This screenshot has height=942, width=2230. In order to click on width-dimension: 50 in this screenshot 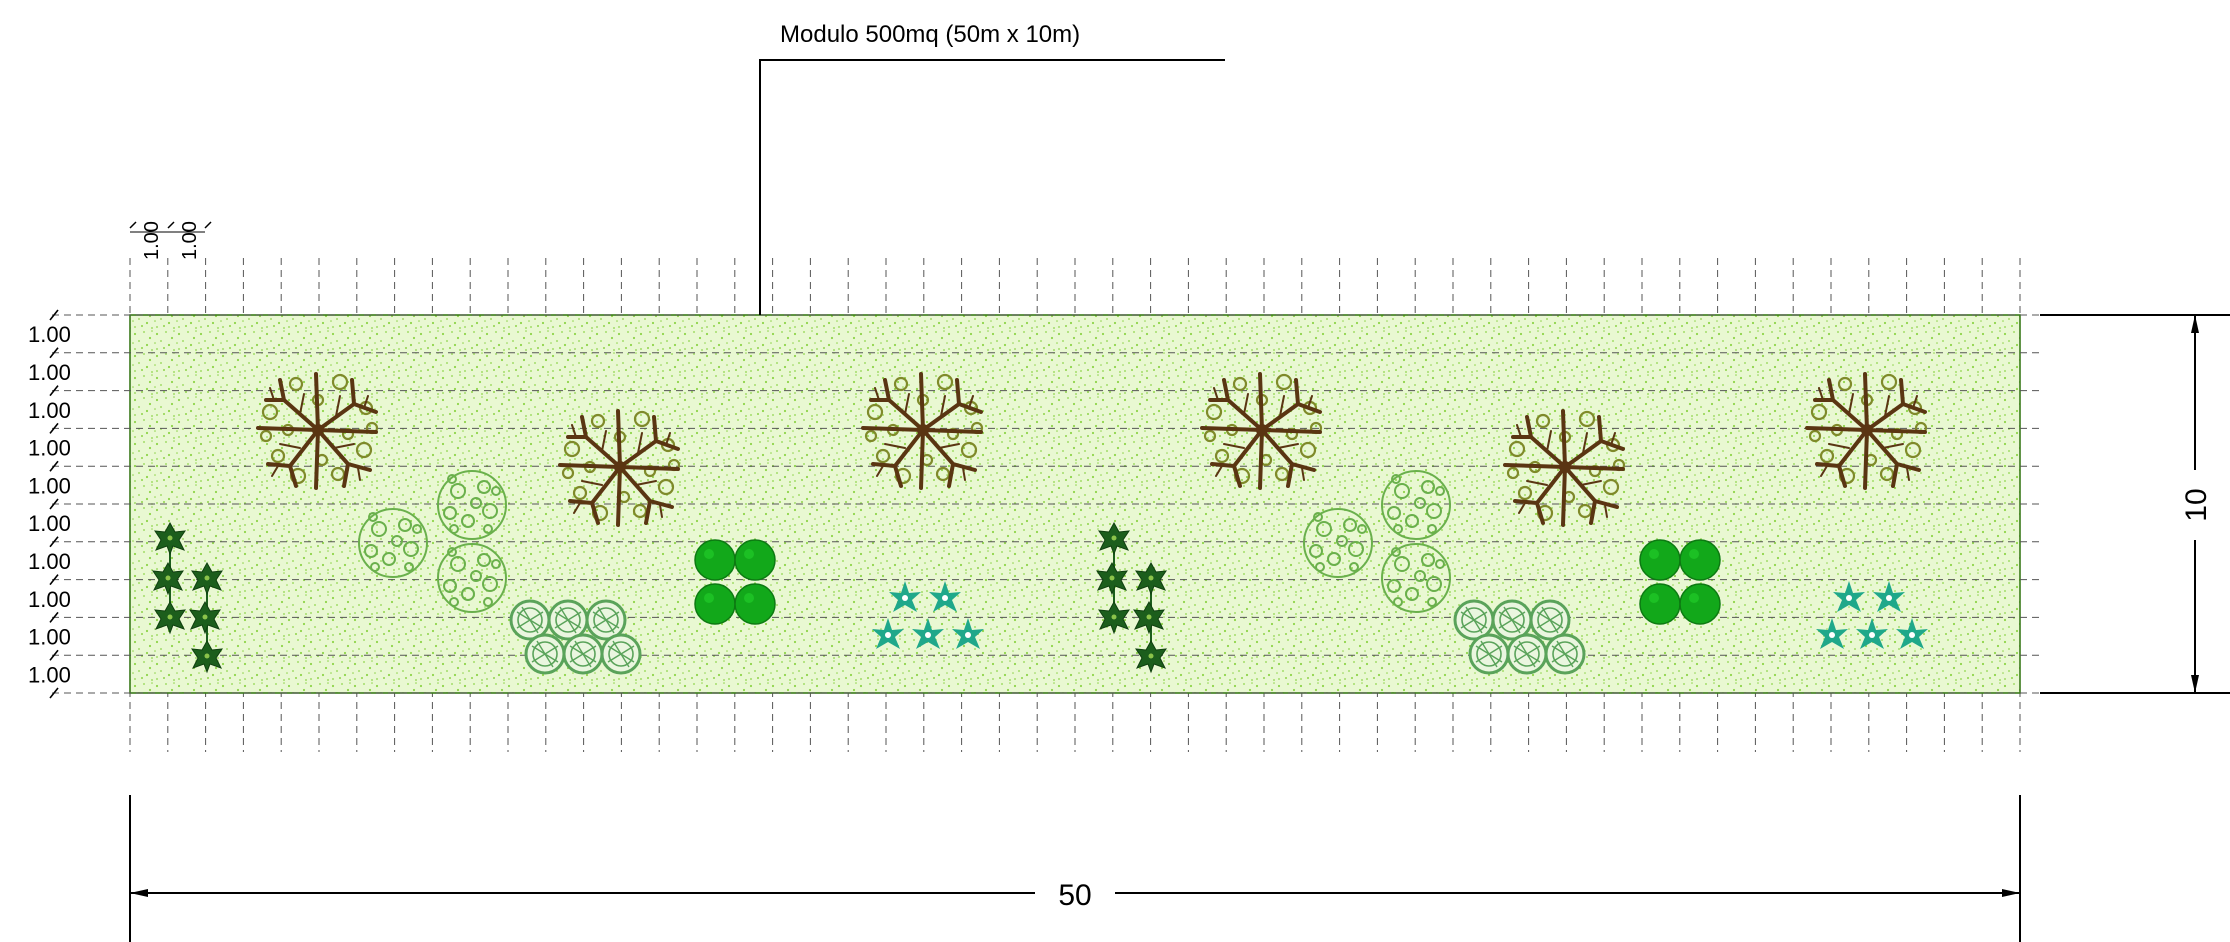, I will do `click(1075, 868)`.